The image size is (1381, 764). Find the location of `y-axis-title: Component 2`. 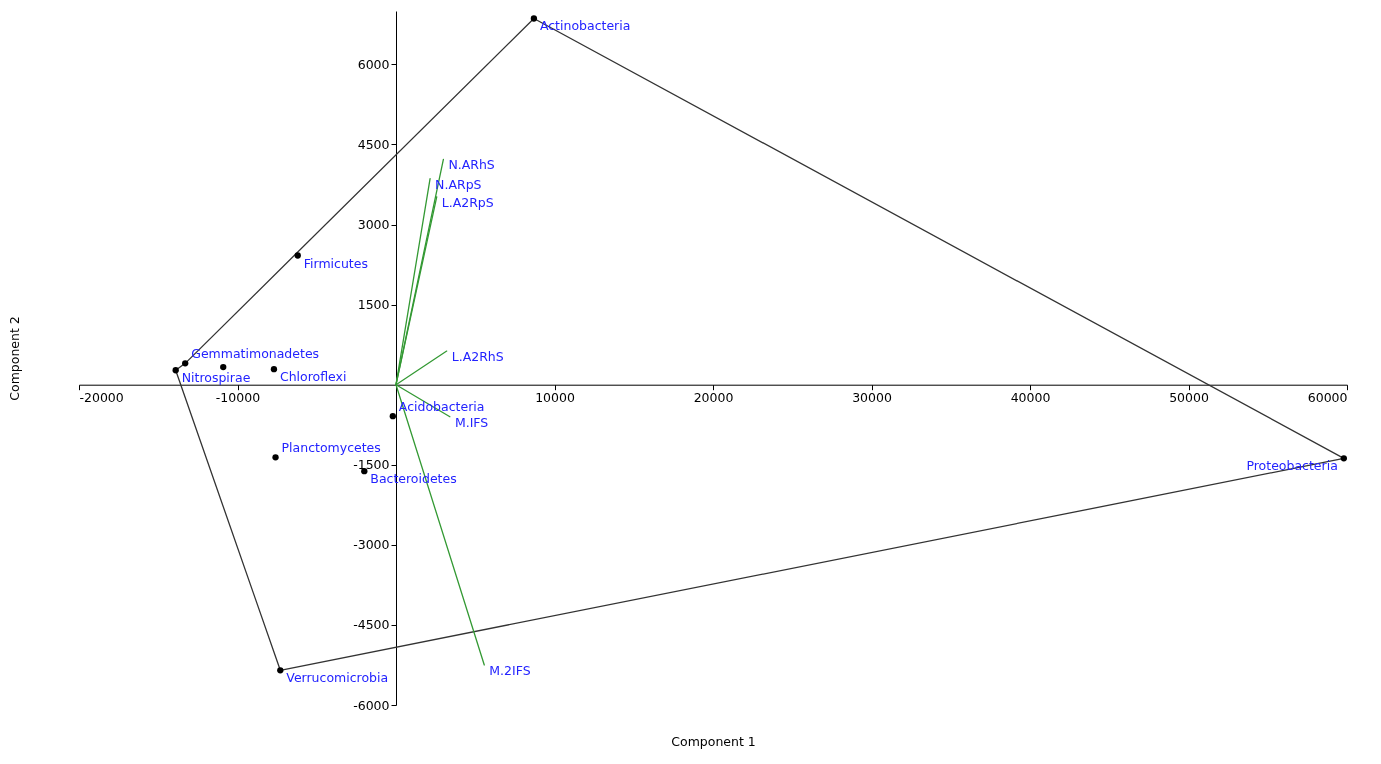

y-axis-title: Component 2 is located at coordinates (14, 358).